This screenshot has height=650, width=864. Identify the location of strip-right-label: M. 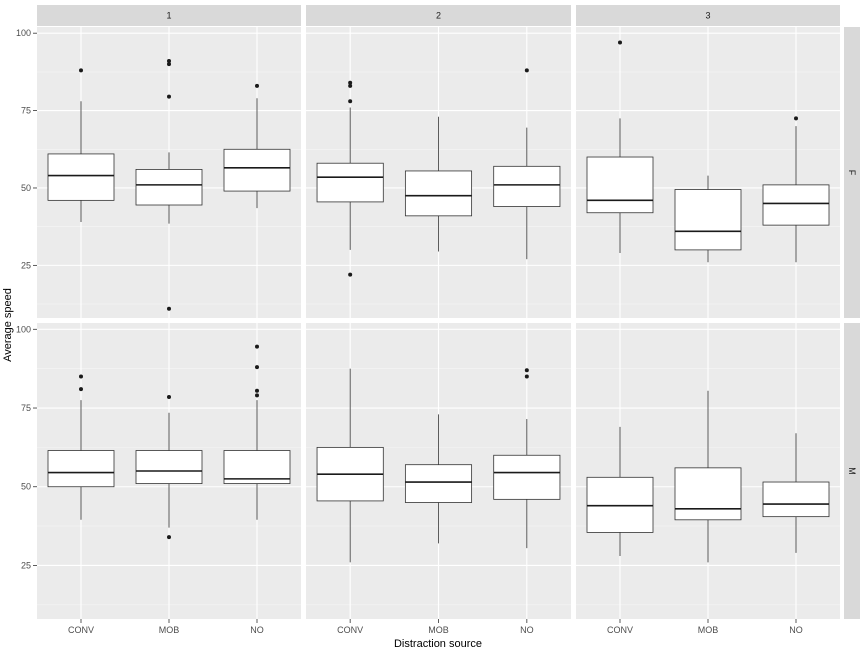
(852, 471).